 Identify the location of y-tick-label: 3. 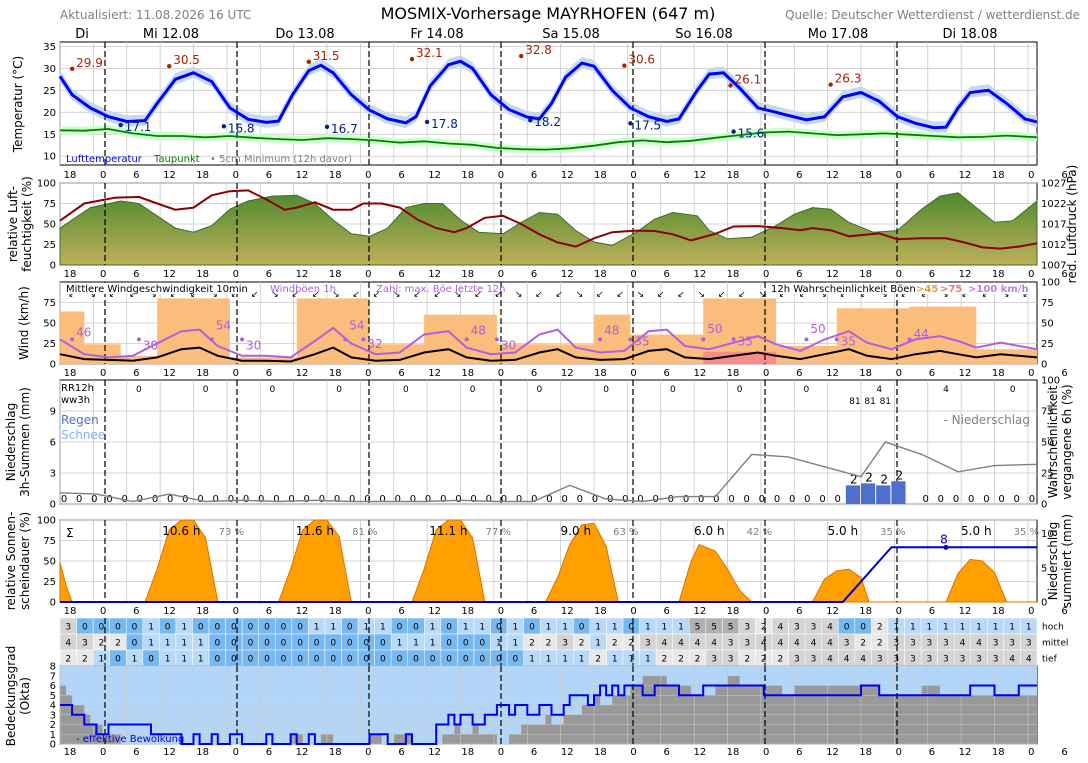
(53, 715).